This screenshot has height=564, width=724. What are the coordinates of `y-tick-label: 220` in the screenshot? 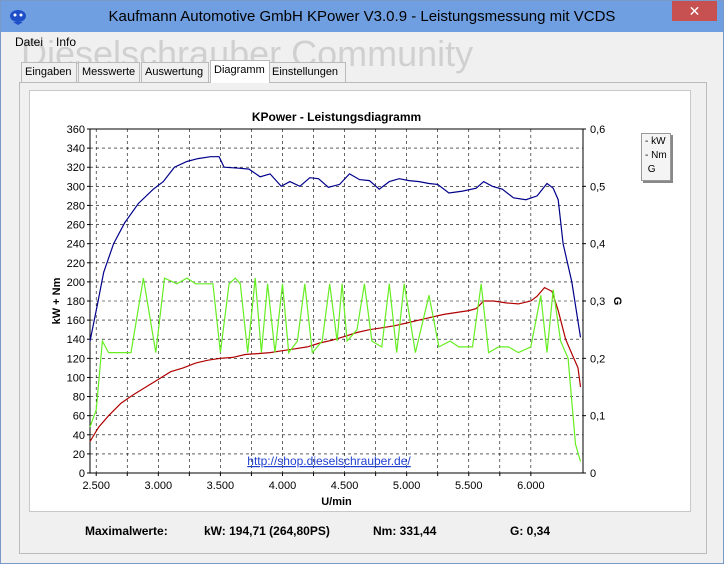 It's located at (76, 264).